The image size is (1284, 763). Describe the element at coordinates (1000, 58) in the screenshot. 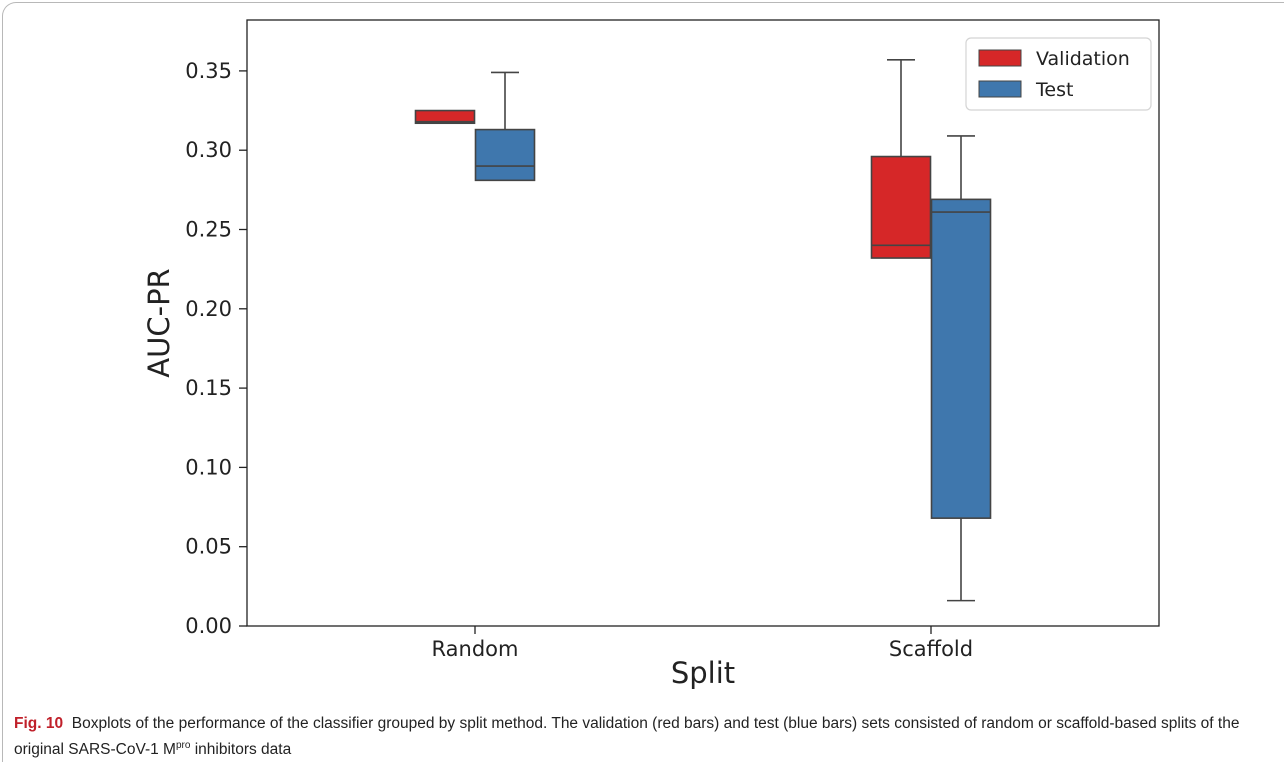

I see `legend-swatch-validation` at that location.